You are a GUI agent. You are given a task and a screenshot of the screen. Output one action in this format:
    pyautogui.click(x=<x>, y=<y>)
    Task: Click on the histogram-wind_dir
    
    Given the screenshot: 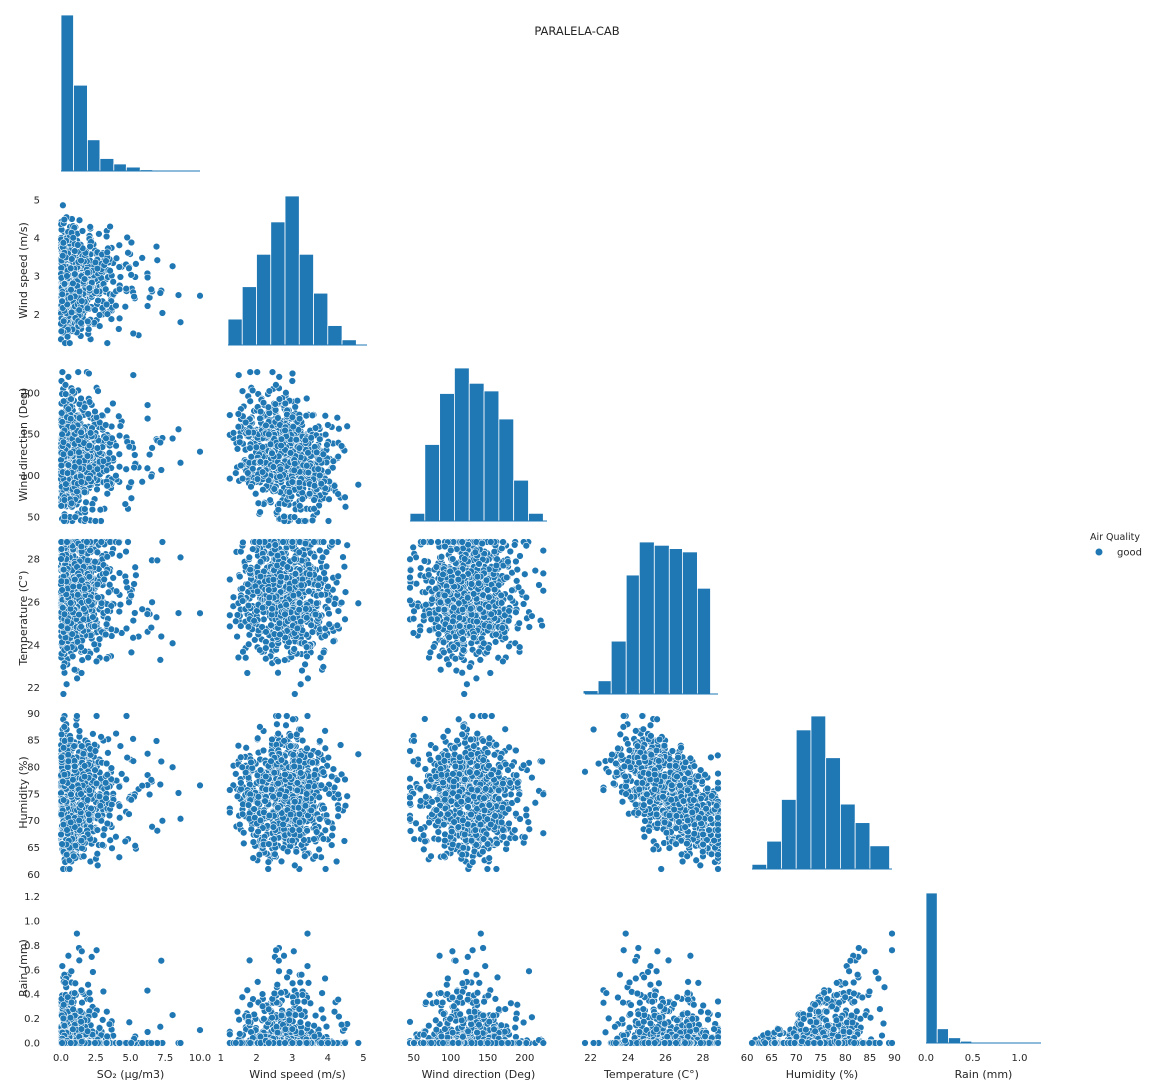 What is the action you would take?
    pyautogui.click(x=478, y=444)
    